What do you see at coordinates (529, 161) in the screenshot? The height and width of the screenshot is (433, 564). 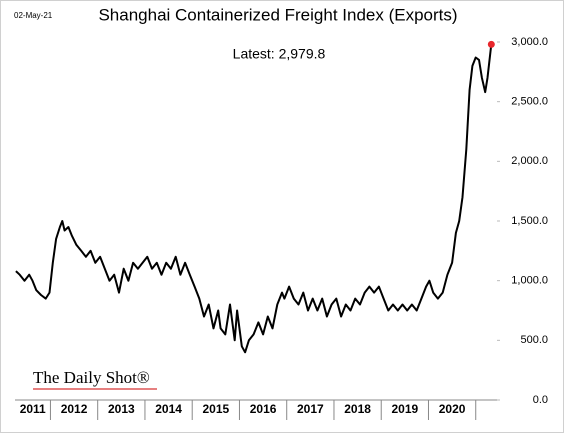 I see `y-tick-label: 2,000.0` at bounding box center [529, 161].